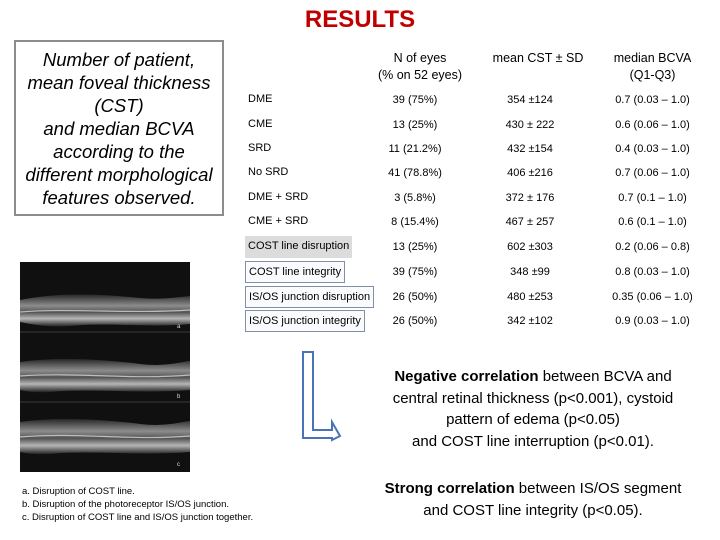 The image size is (720, 540). What do you see at coordinates (310, 297) in the screenshot?
I see `row-label: IS/OS junction disruption` at bounding box center [310, 297].